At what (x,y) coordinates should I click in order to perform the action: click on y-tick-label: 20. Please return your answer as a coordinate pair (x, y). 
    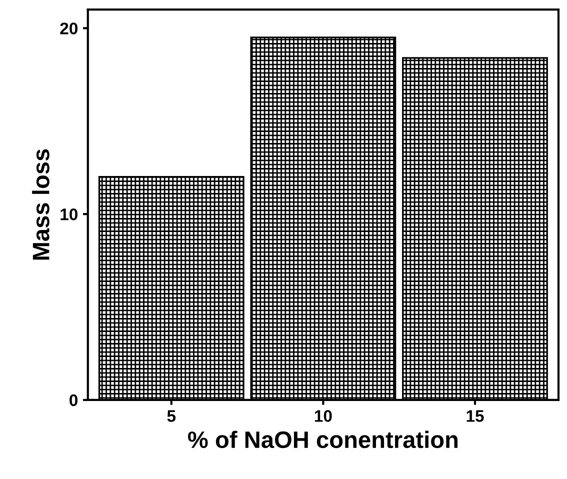
    Looking at the image, I should click on (69, 28).